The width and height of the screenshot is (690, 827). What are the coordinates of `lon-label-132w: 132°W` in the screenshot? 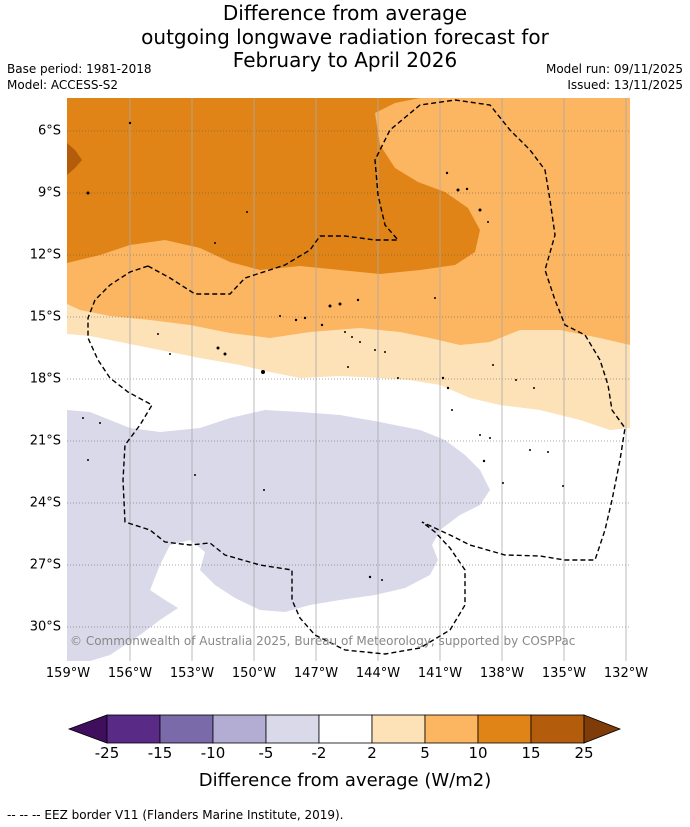 It's located at (626, 673).